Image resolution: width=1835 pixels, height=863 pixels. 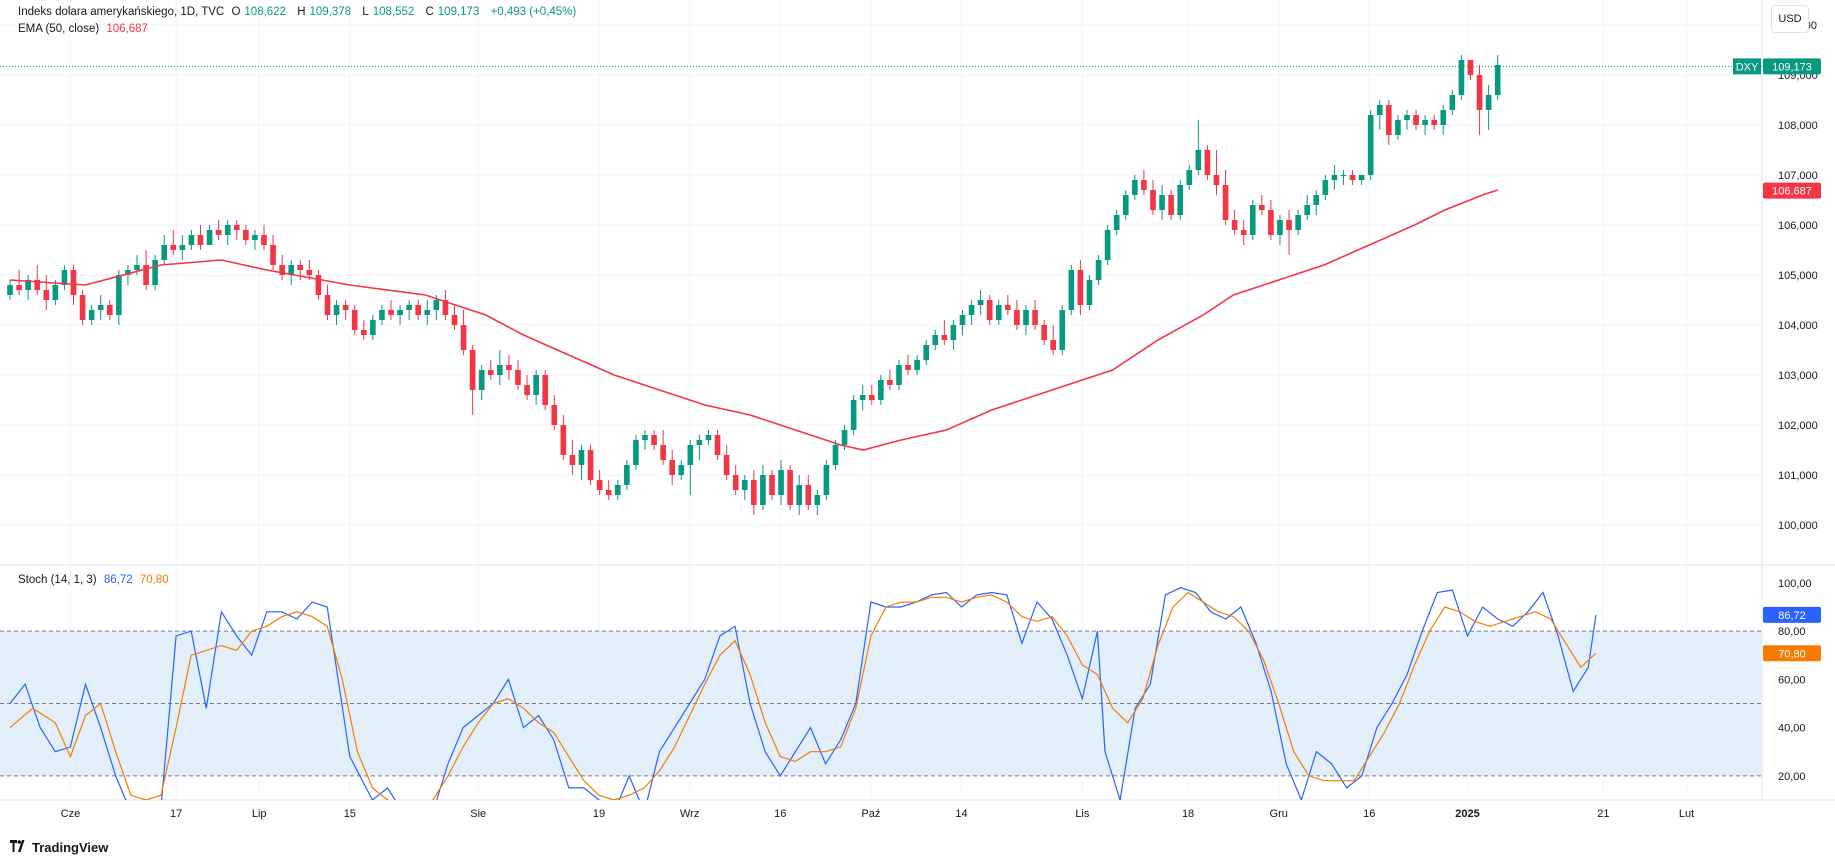 What do you see at coordinates (1798, 526) in the screenshot?
I see `price-tick-label: 100,000` at bounding box center [1798, 526].